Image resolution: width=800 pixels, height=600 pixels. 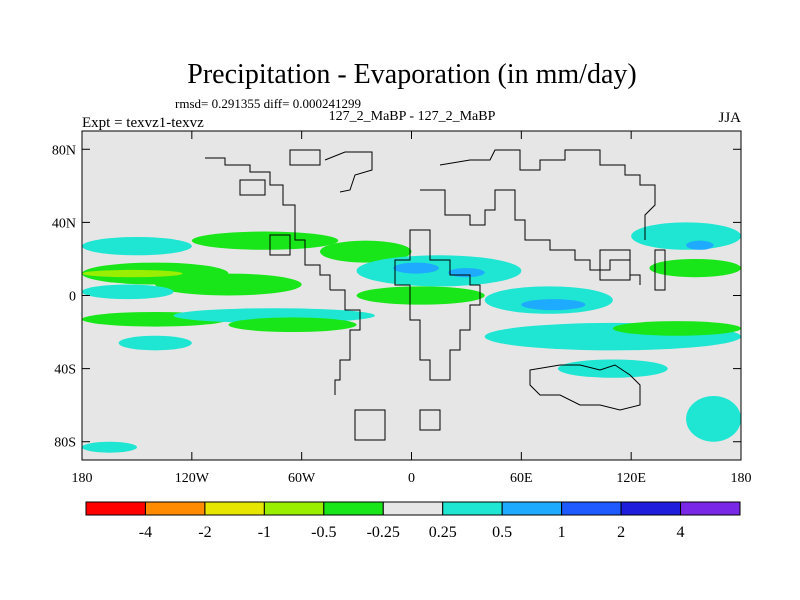 I want to click on colorbar-label-7: 1, so click(x=562, y=532).